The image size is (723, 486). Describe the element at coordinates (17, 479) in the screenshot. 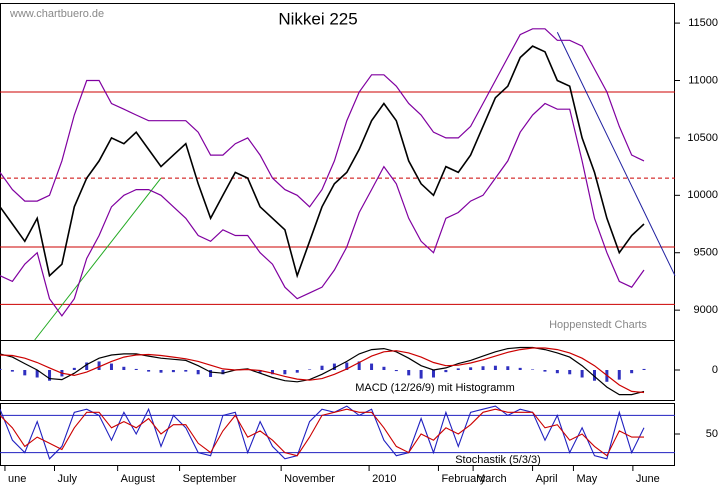

I see `x-tick-label: une` at that location.